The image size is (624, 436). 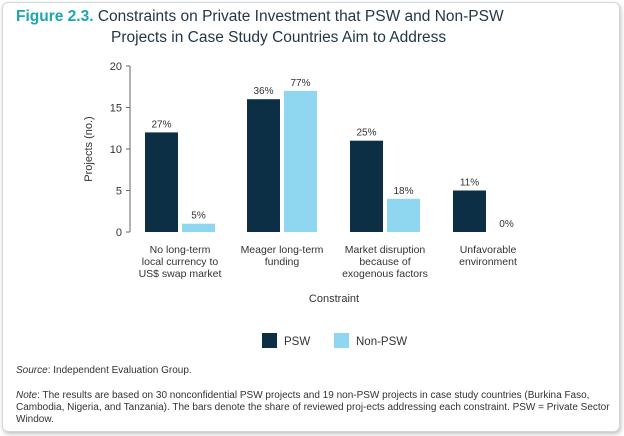 I want to click on bar-data-label: 27%, so click(x=161, y=124).